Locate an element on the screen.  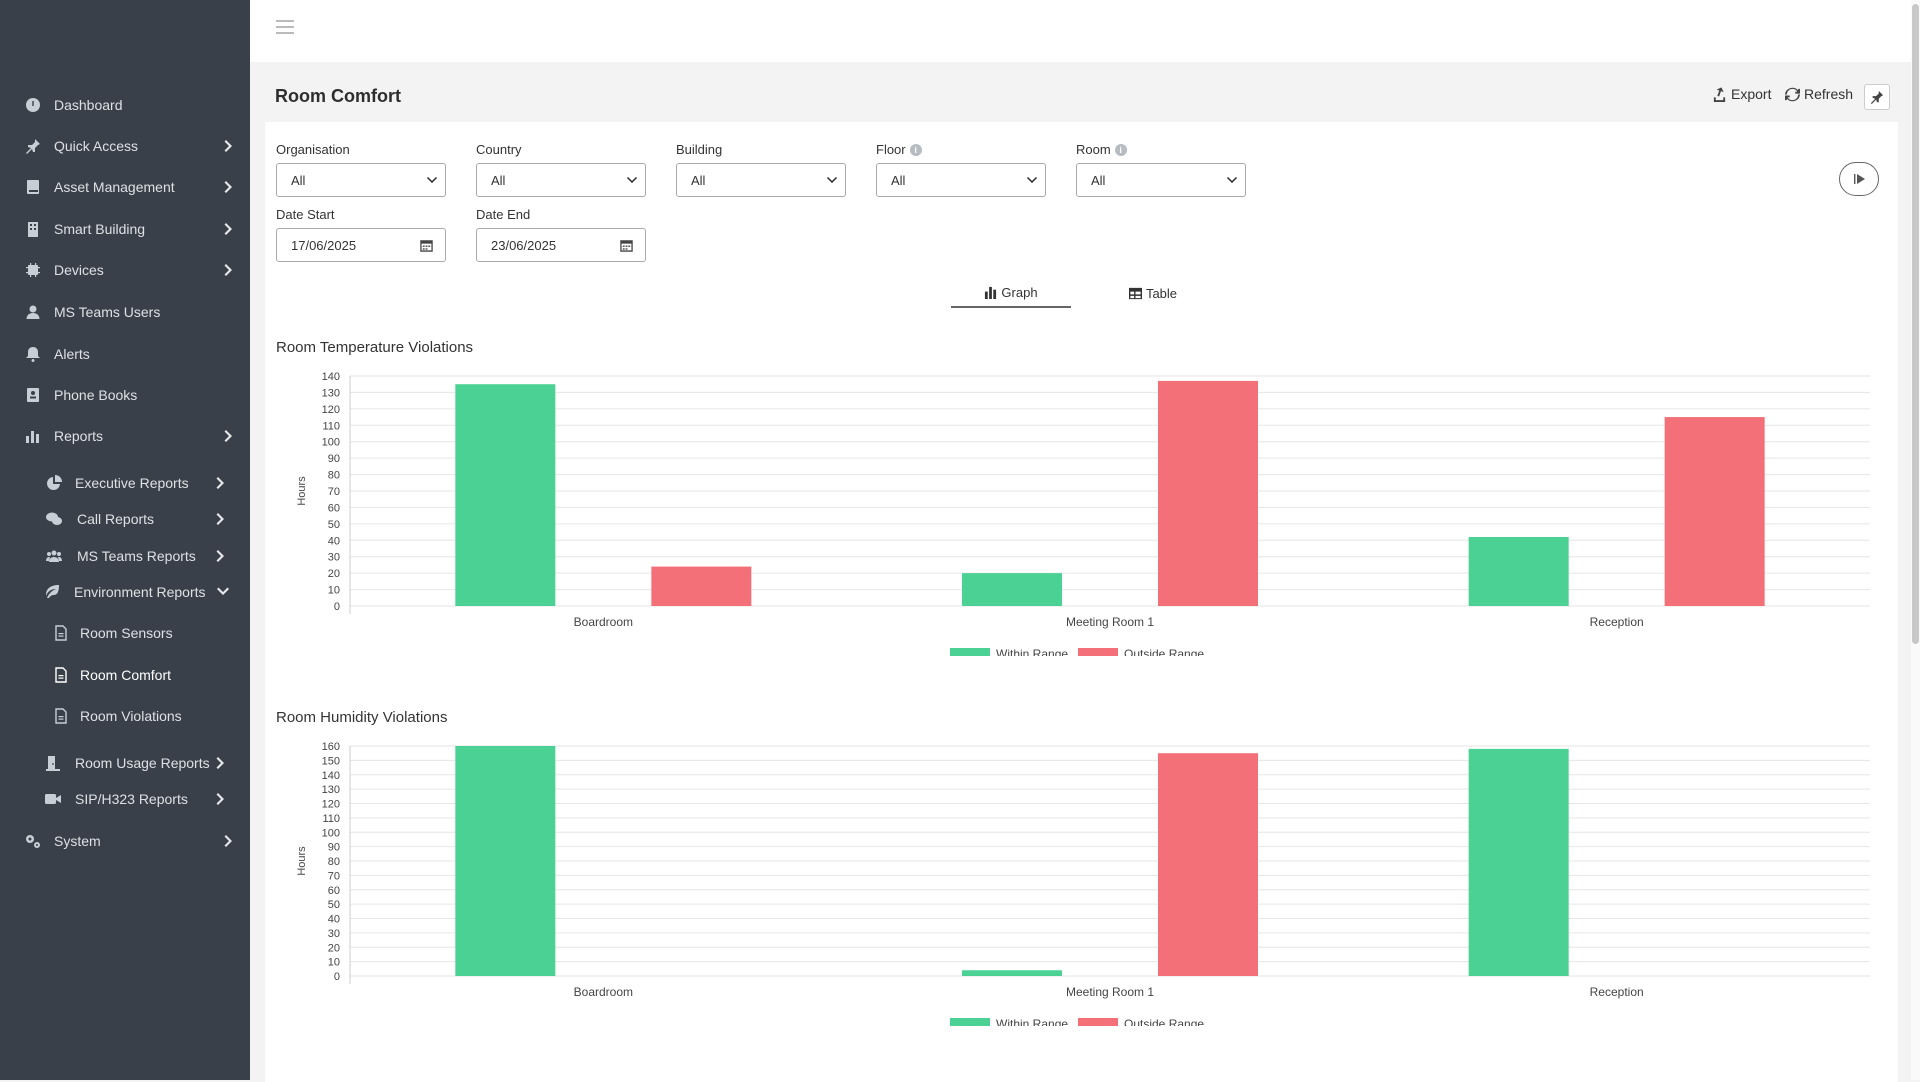
sidebar-item-quick-access: Quick Access is located at coordinates (125, 146).